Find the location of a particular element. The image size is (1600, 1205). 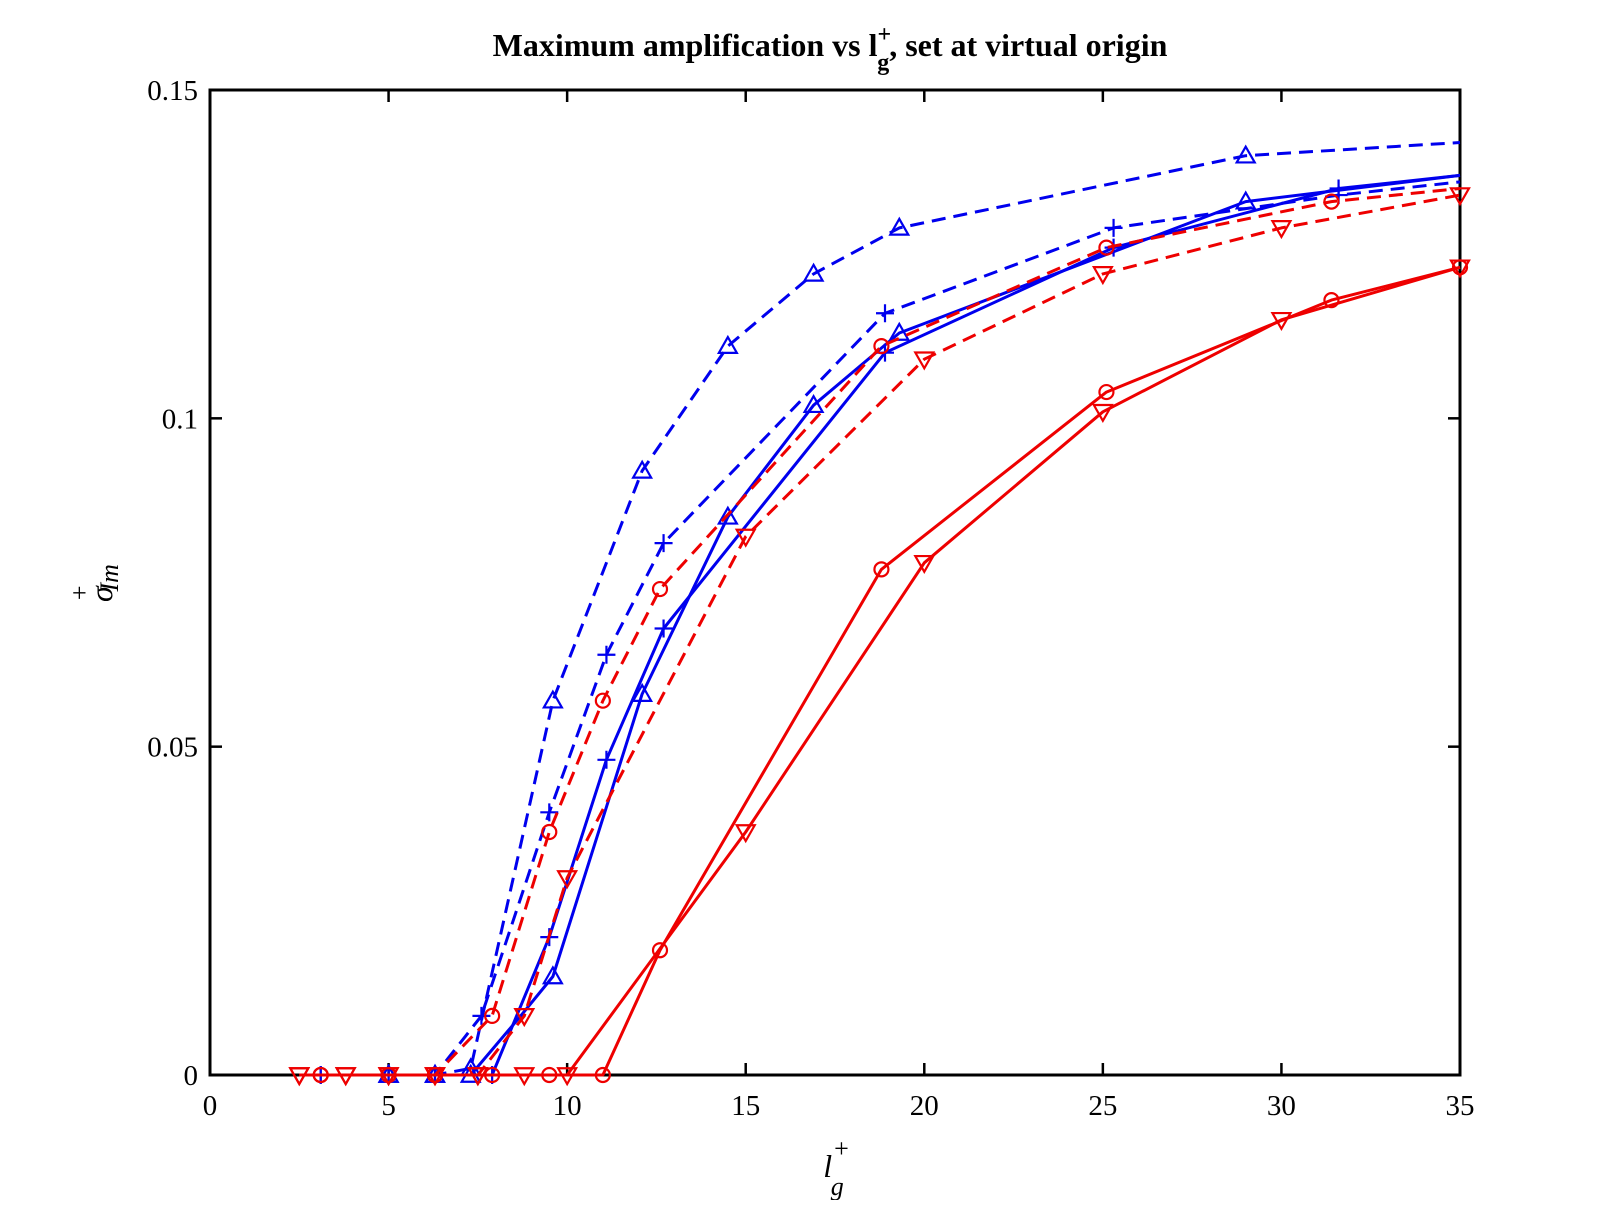

chart-title-rest: , set at virtual origin is located at coordinates (1028, 45).